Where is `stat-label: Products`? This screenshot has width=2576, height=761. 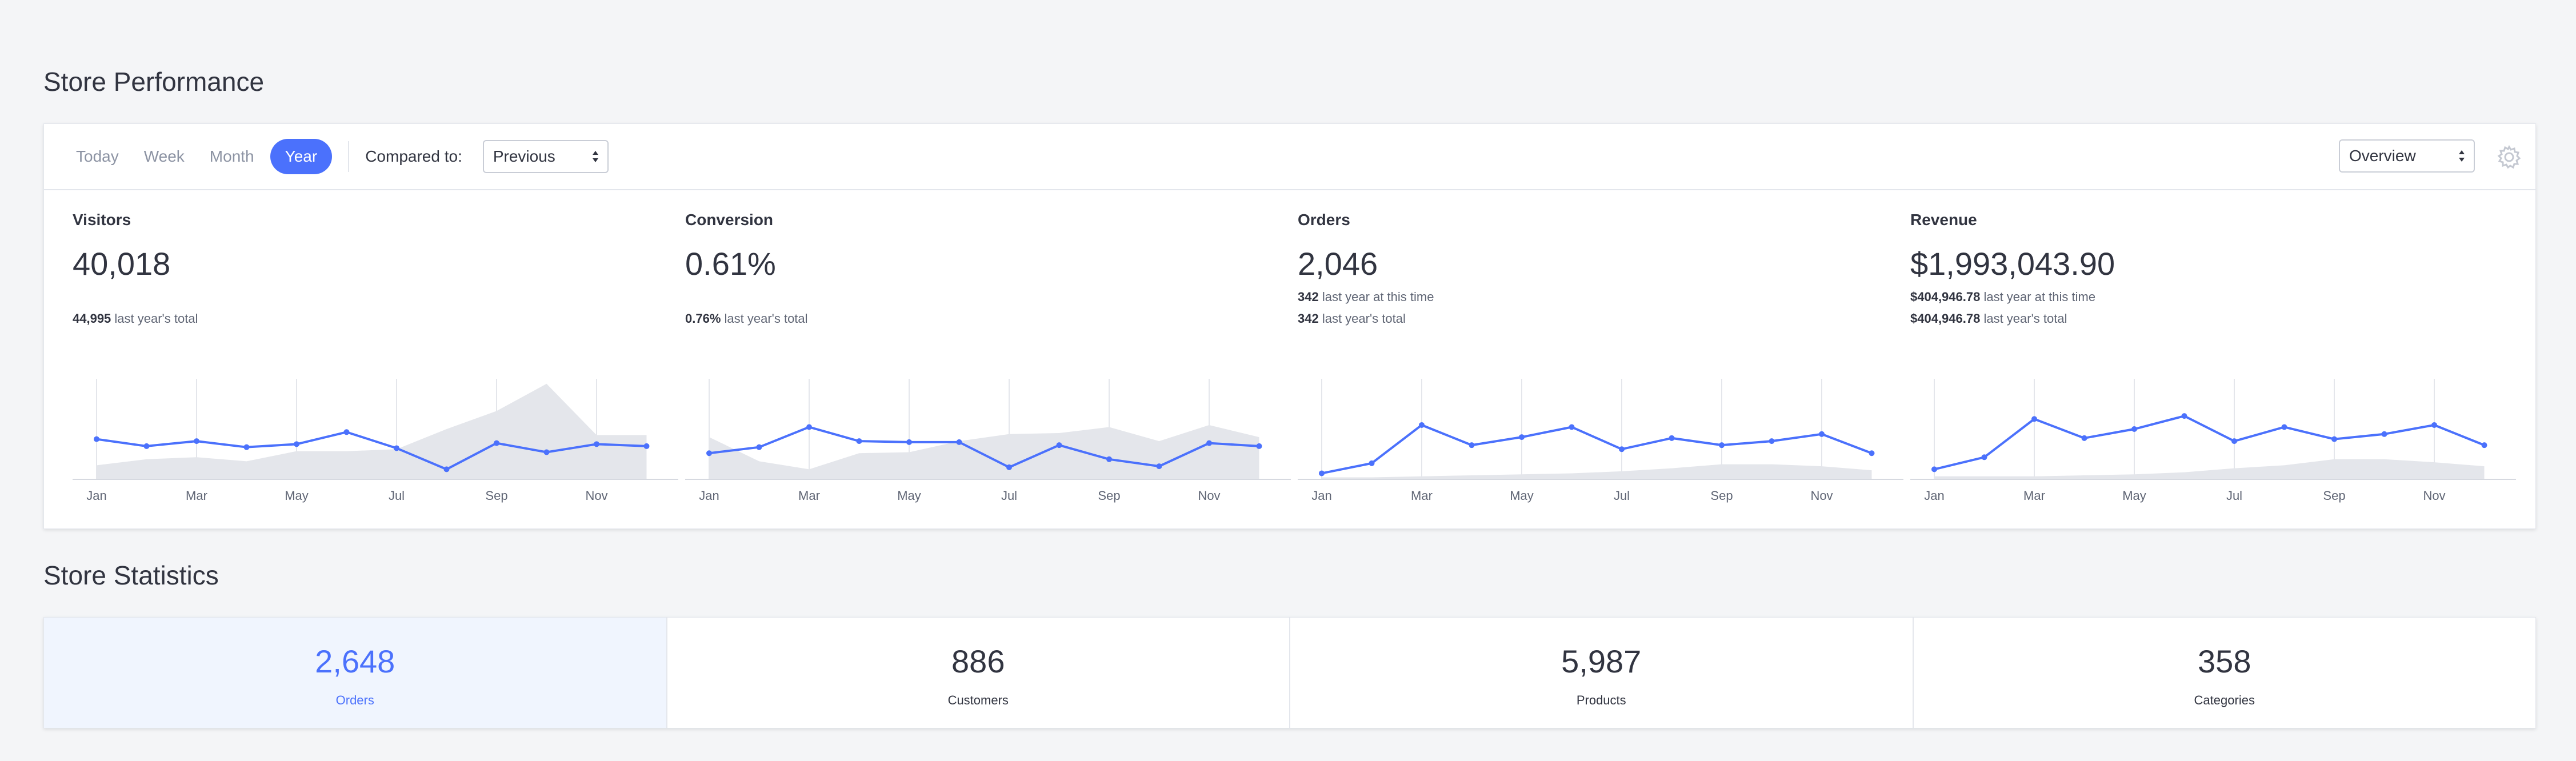 stat-label: Products is located at coordinates (1601, 700).